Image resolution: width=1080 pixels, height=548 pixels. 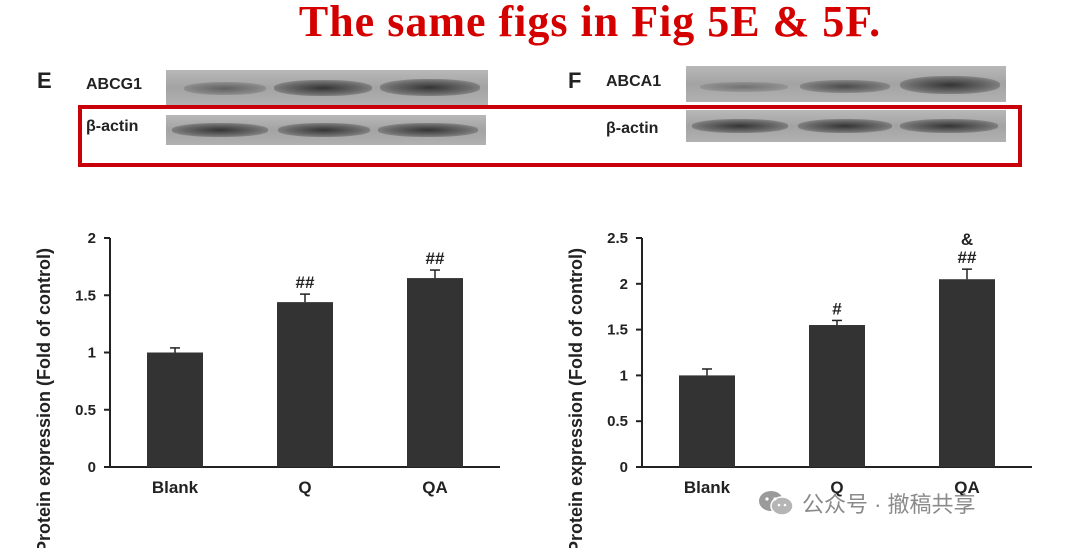 What do you see at coordinates (632, 128) in the screenshot?
I see `blot-label-beta-actin-f: β-actin` at bounding box center [632, 128].